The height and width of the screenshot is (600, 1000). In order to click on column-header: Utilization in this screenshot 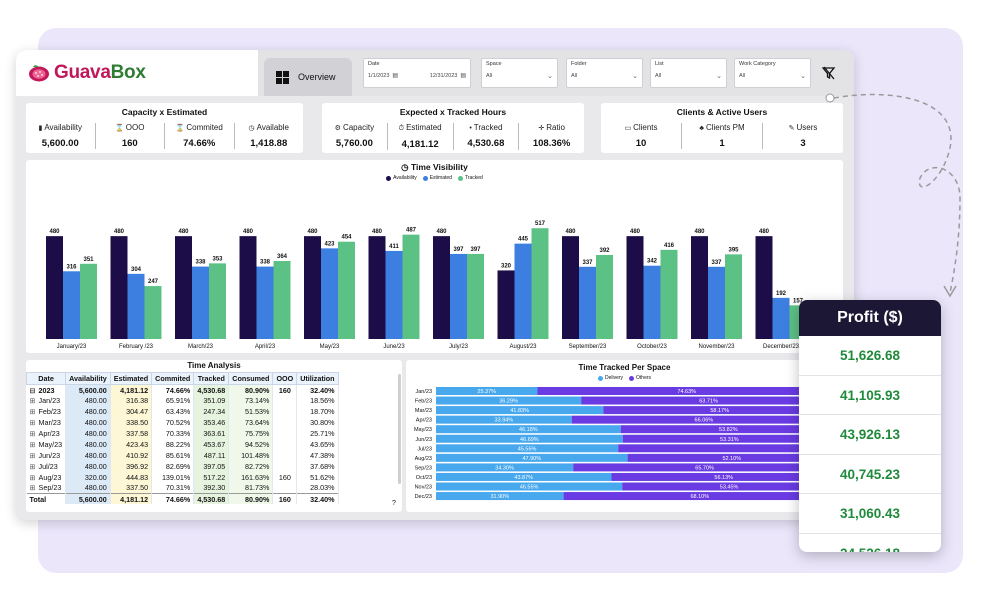, I will do `click(317, 378)`.